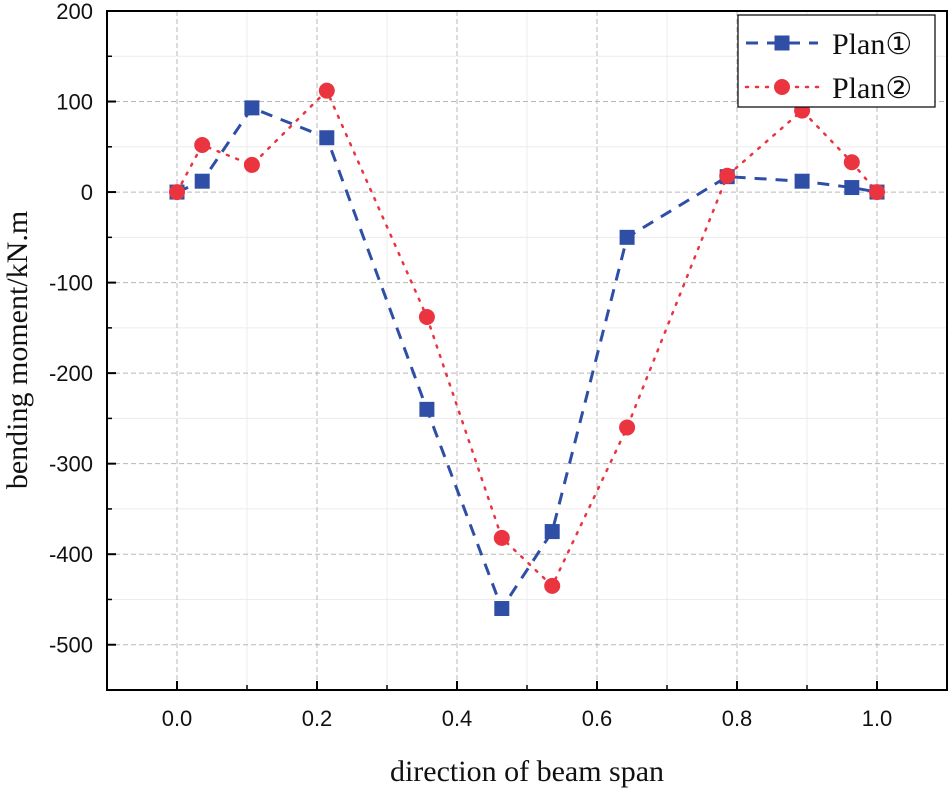 The image size is (951, 790). I want to click on legend-box, so click(836, 61).